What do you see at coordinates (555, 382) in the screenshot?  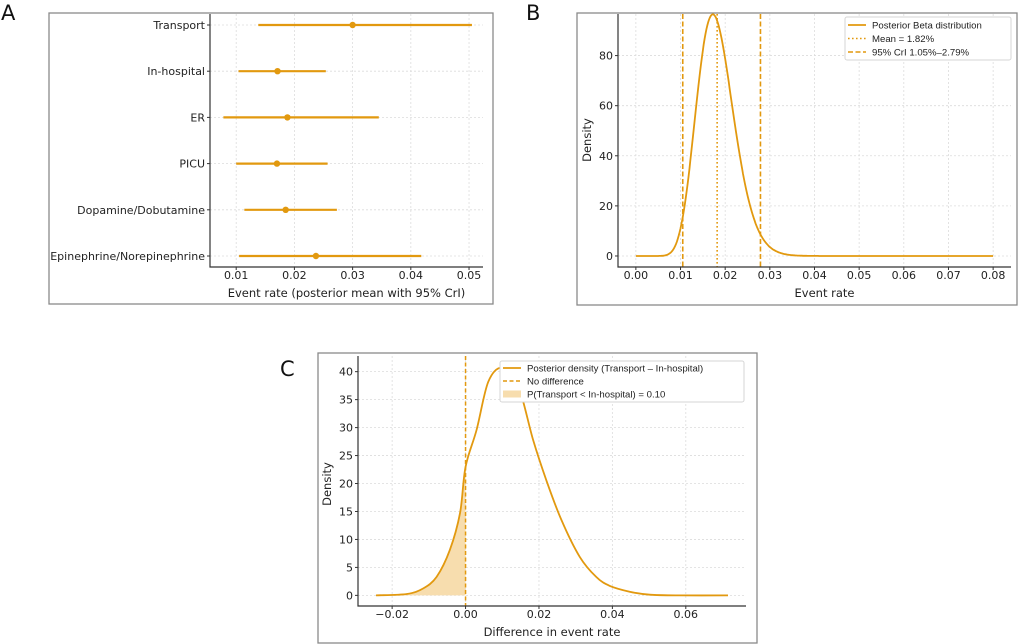 I see `legend-entry: No difference` at bounding box center [555, 382].